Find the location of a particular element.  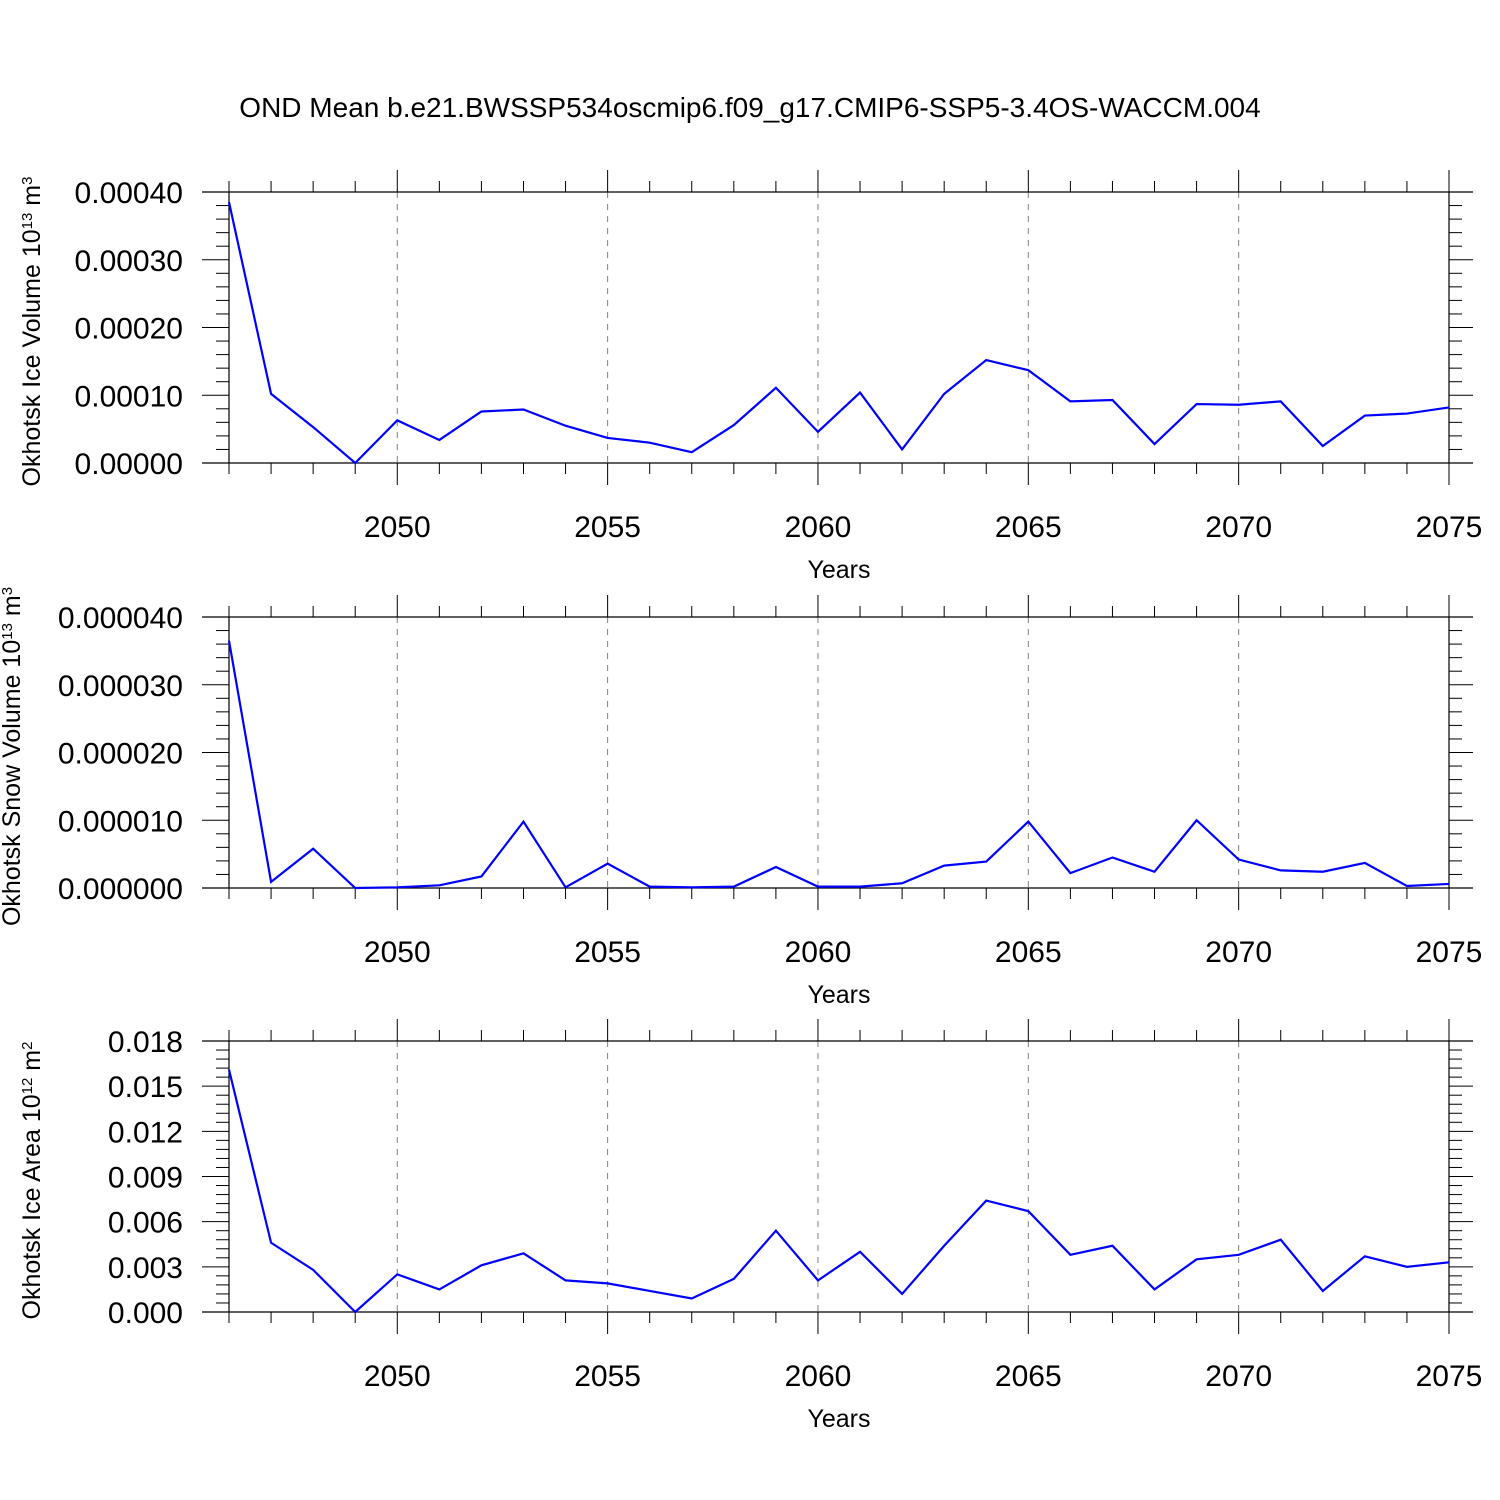

y-axis-label-exp: 12 is located at coordinates (27, 1086).